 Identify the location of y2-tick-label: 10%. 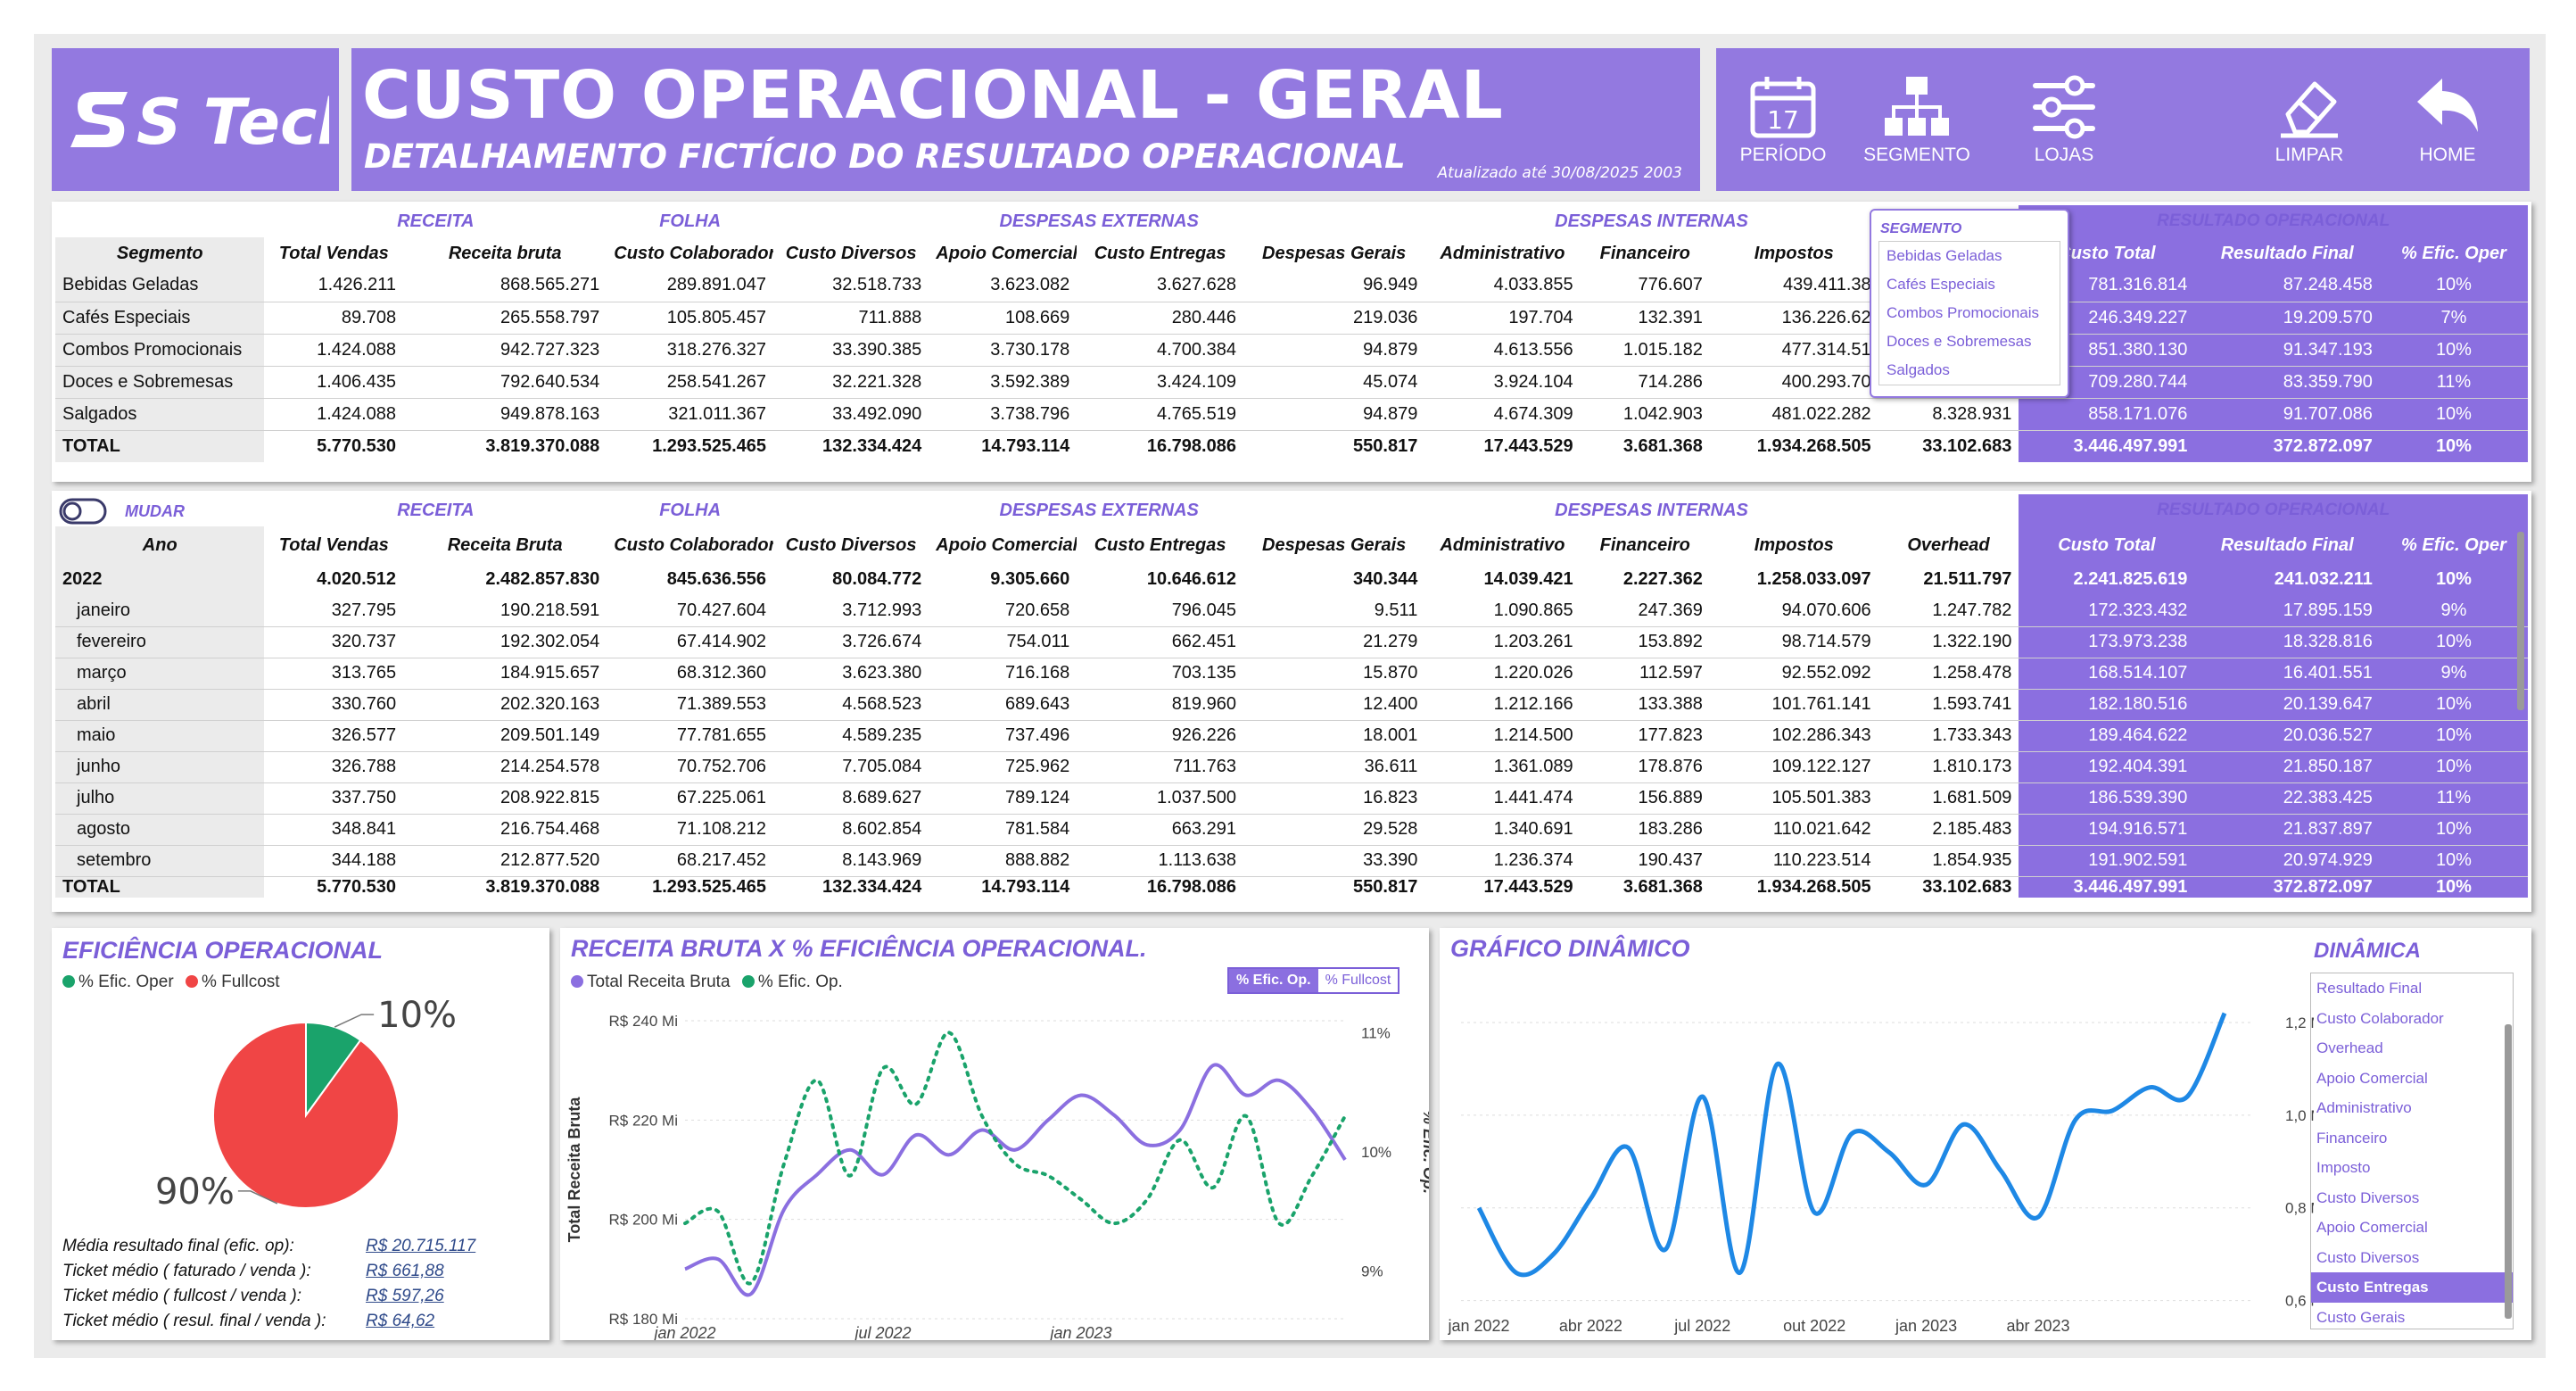
(1376, 1152).